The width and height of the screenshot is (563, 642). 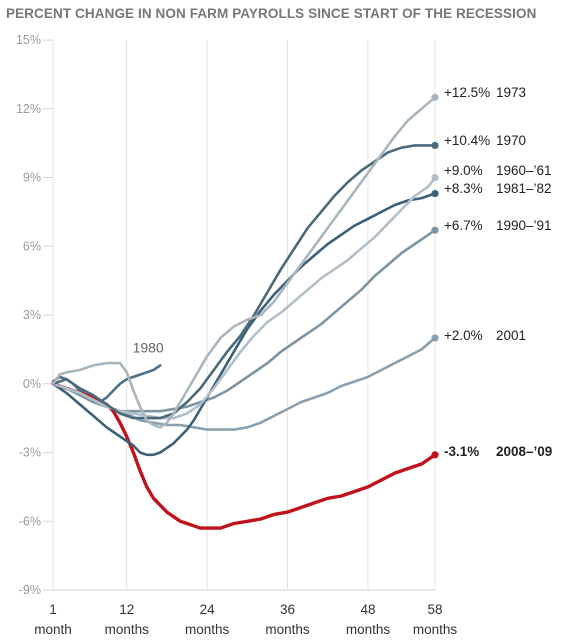 What do you see at coordinates (28, 109) in the screenshot?
I see `y-tick-label: 12%` at bounding box center [28, 109].